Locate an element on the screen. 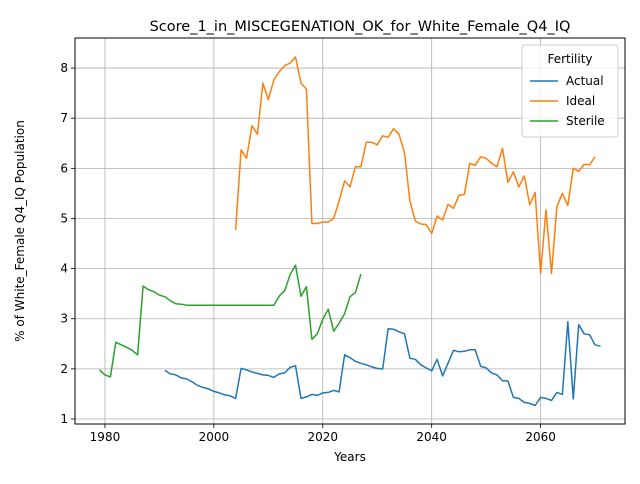  legend-label-ideal: Ideal is located at coordinates (580, 101).